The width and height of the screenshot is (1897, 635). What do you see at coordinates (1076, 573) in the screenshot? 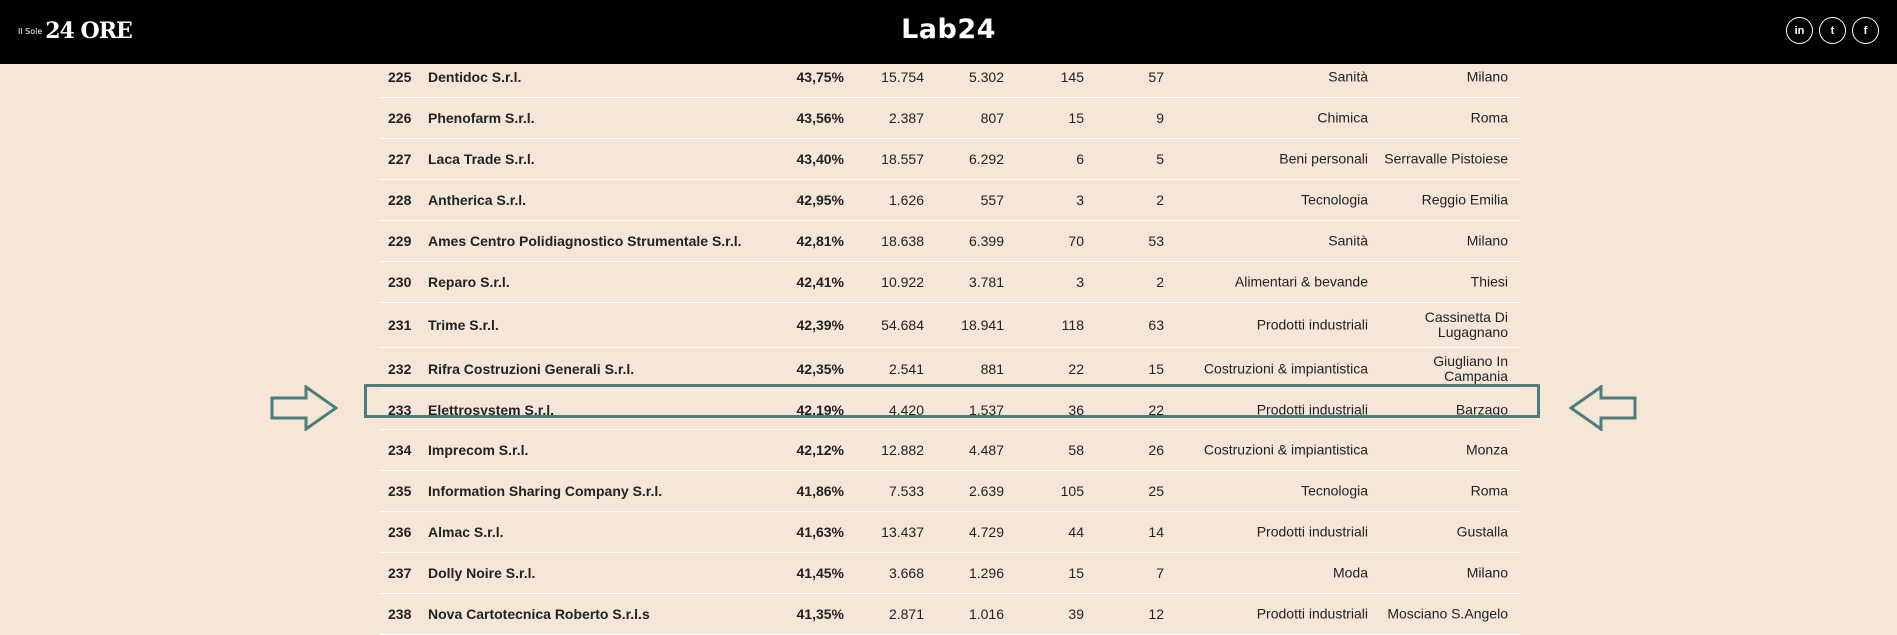
I see `employees-cell: 15` at bounding box center [1076, 573].